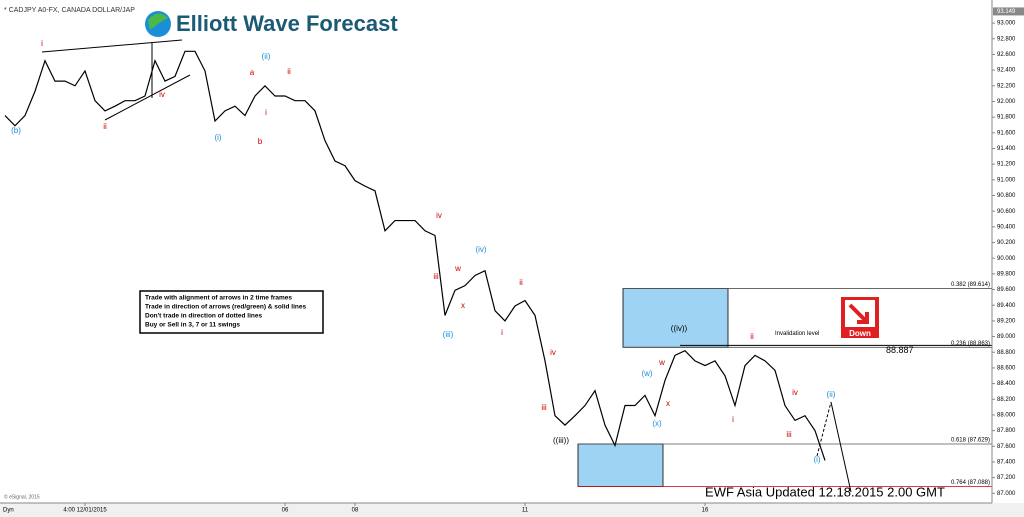  I want to click on y-tick-label: 87.400, so click(1006, 463).